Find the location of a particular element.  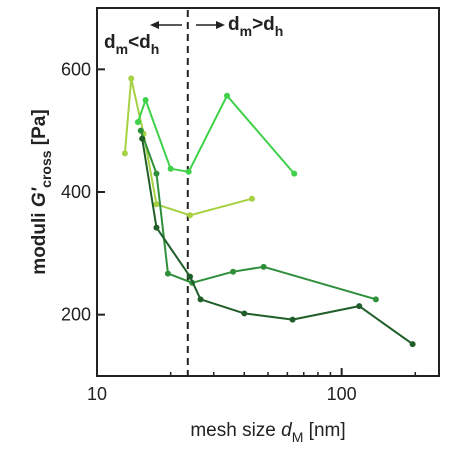

y-tick-label-200: 200 is located at coordinates (76, 315).